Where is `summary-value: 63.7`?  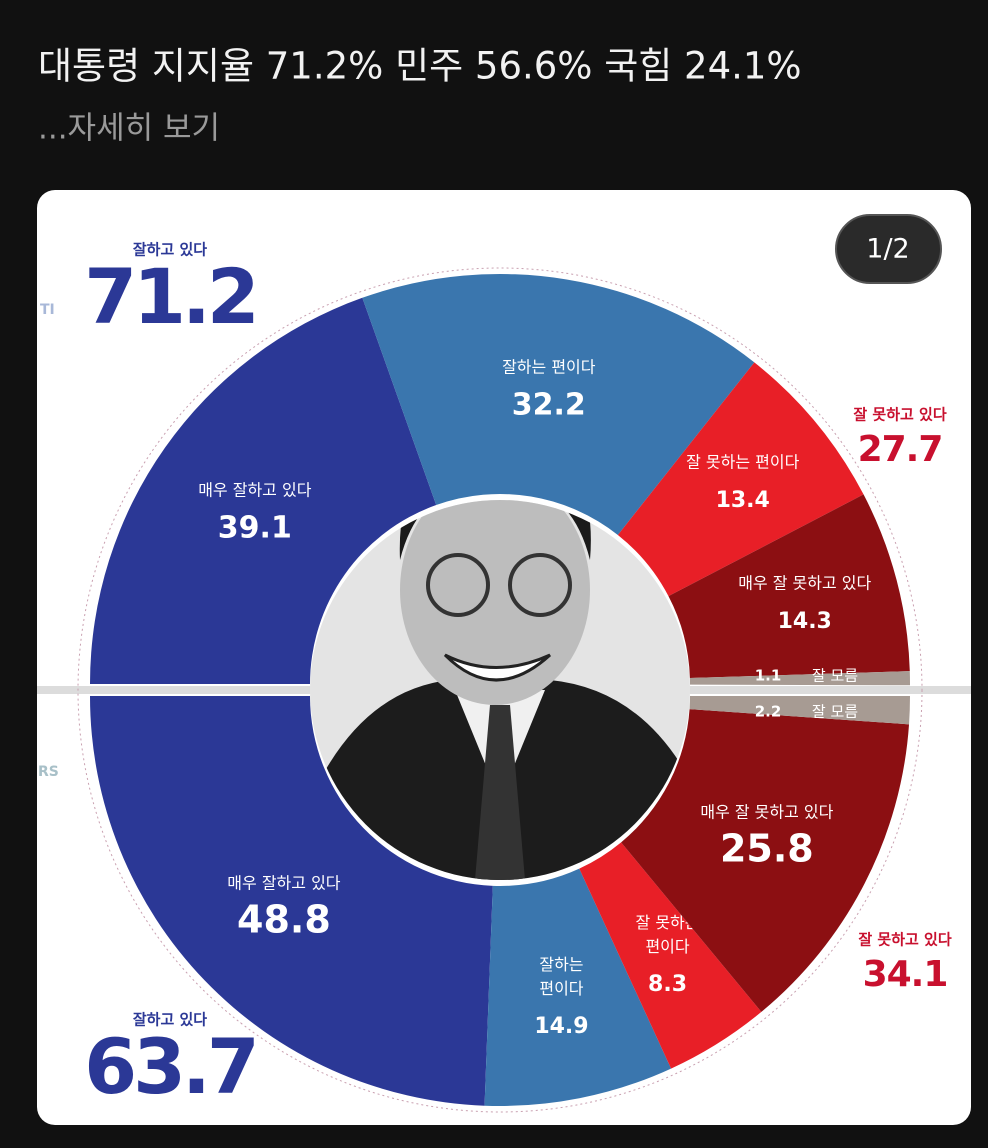
summary-value: 63.7 is located at coordinates (170, 1066).